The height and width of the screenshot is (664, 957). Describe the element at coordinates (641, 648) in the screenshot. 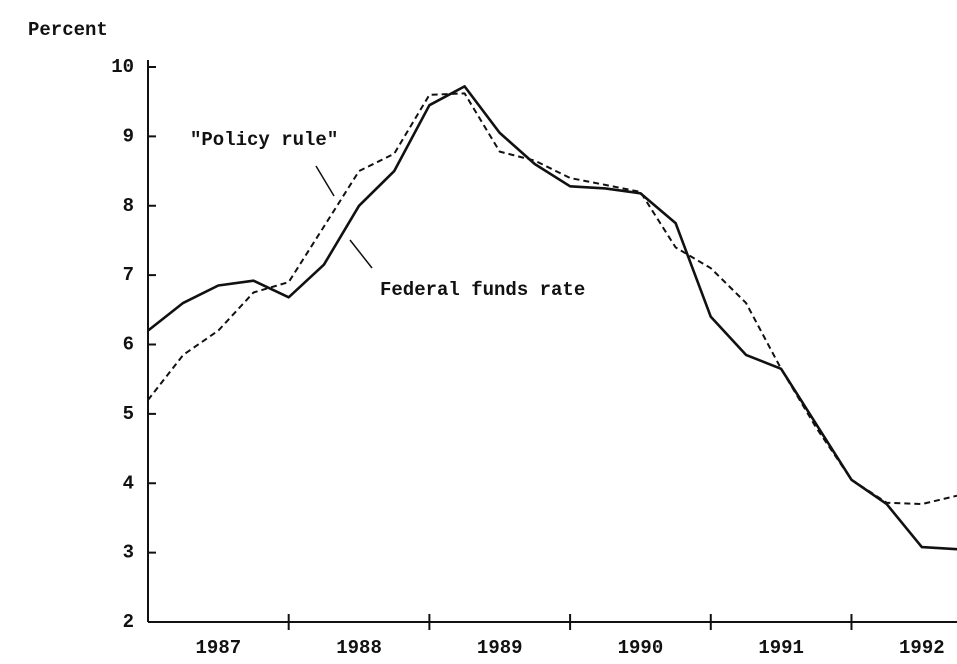

I see `x-tick-label: 1990` at that location.